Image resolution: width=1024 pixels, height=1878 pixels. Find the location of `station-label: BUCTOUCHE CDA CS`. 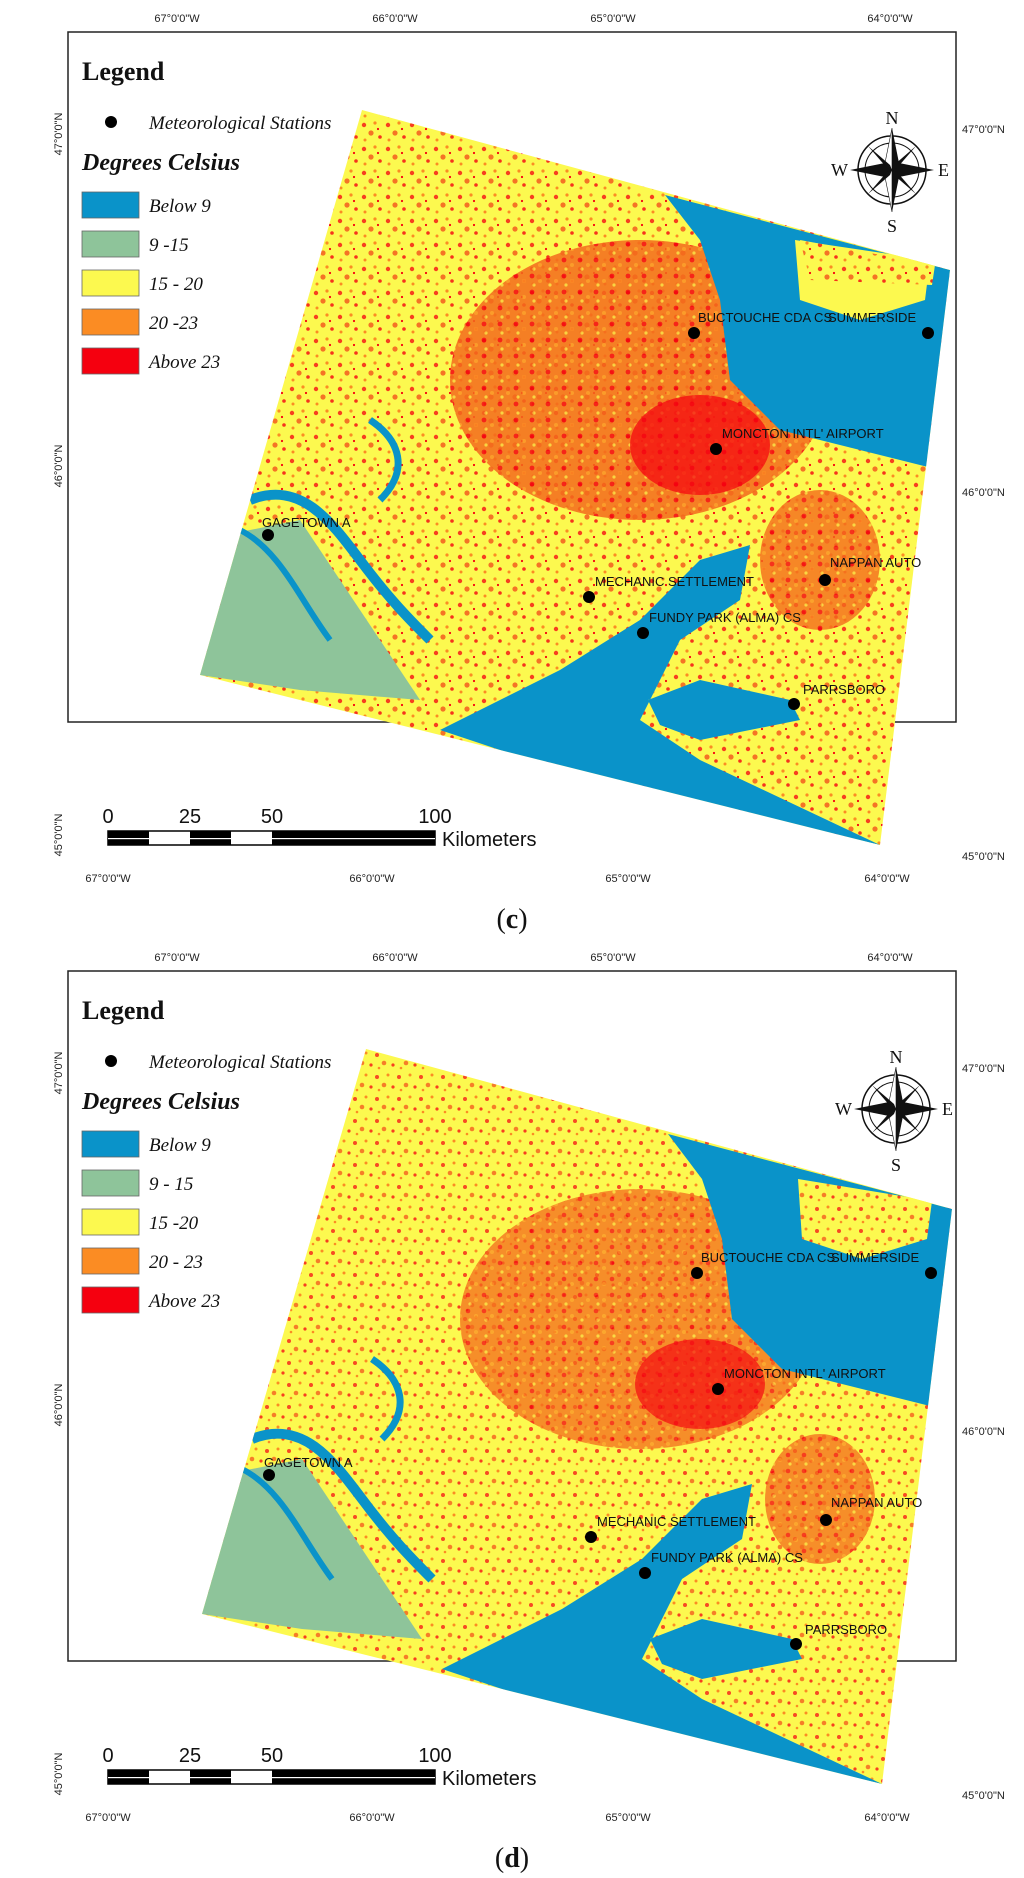

station-label: BUCTOUCHE CDA CS is located at coordinates (768, 1257).